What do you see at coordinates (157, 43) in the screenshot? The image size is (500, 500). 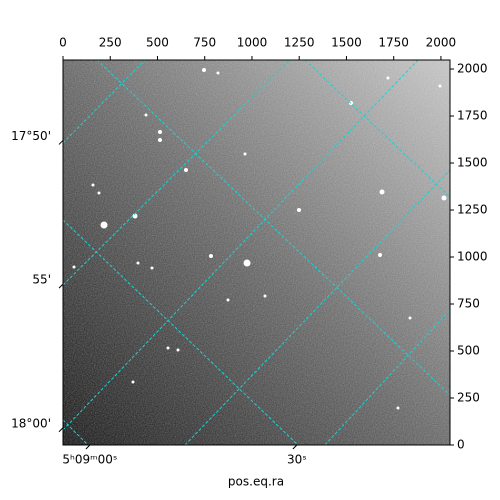 I see `x-tick-label: 500` at bounding box center [157, 43].